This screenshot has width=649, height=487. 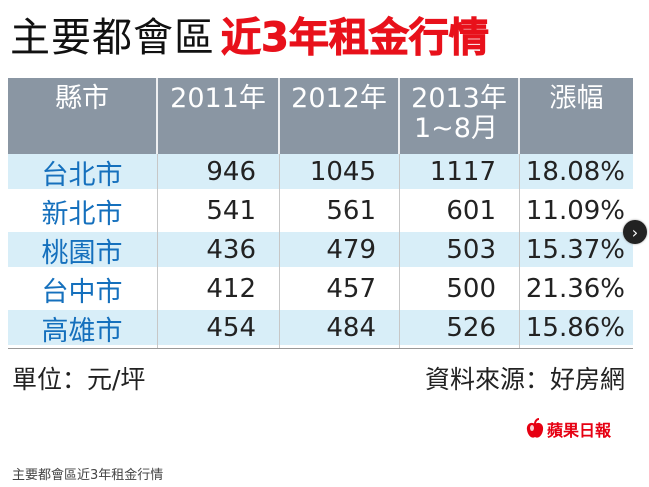 What do you see at coordinates (575, 211) in the screenshot?
I see `rise-cell: 11.09%` at bounding box center [575, 211].